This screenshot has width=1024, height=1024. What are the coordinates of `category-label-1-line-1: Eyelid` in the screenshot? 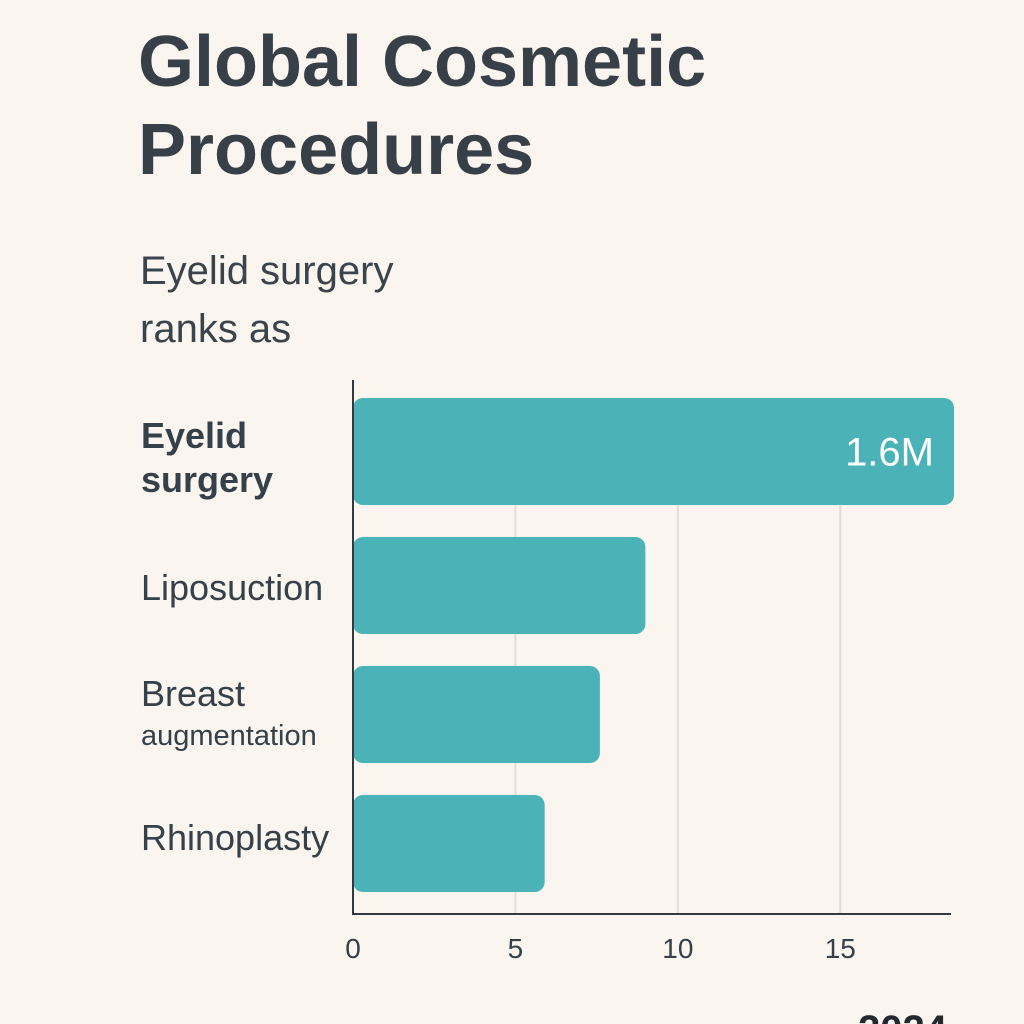 It's located at (194, 435).